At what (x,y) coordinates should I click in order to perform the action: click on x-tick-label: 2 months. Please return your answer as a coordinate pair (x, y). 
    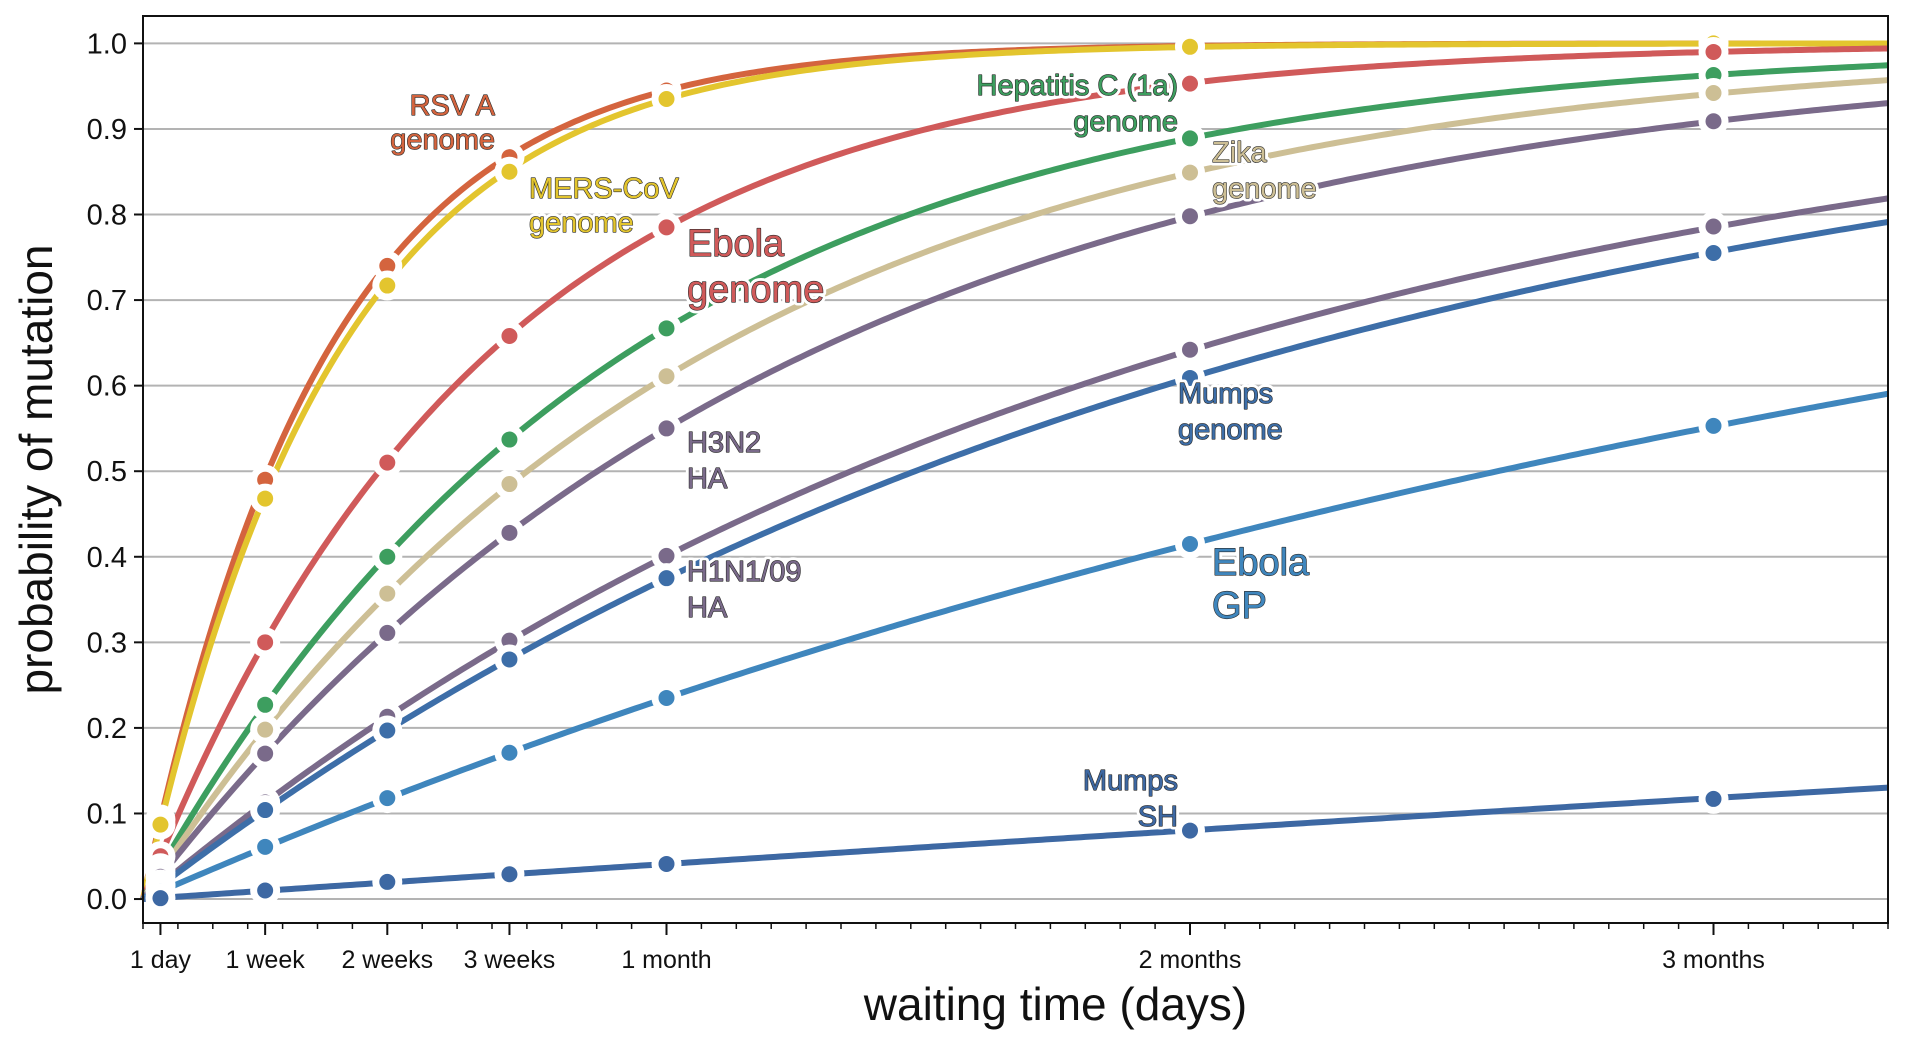
    Looking at the image, I should click on (1190, 960).